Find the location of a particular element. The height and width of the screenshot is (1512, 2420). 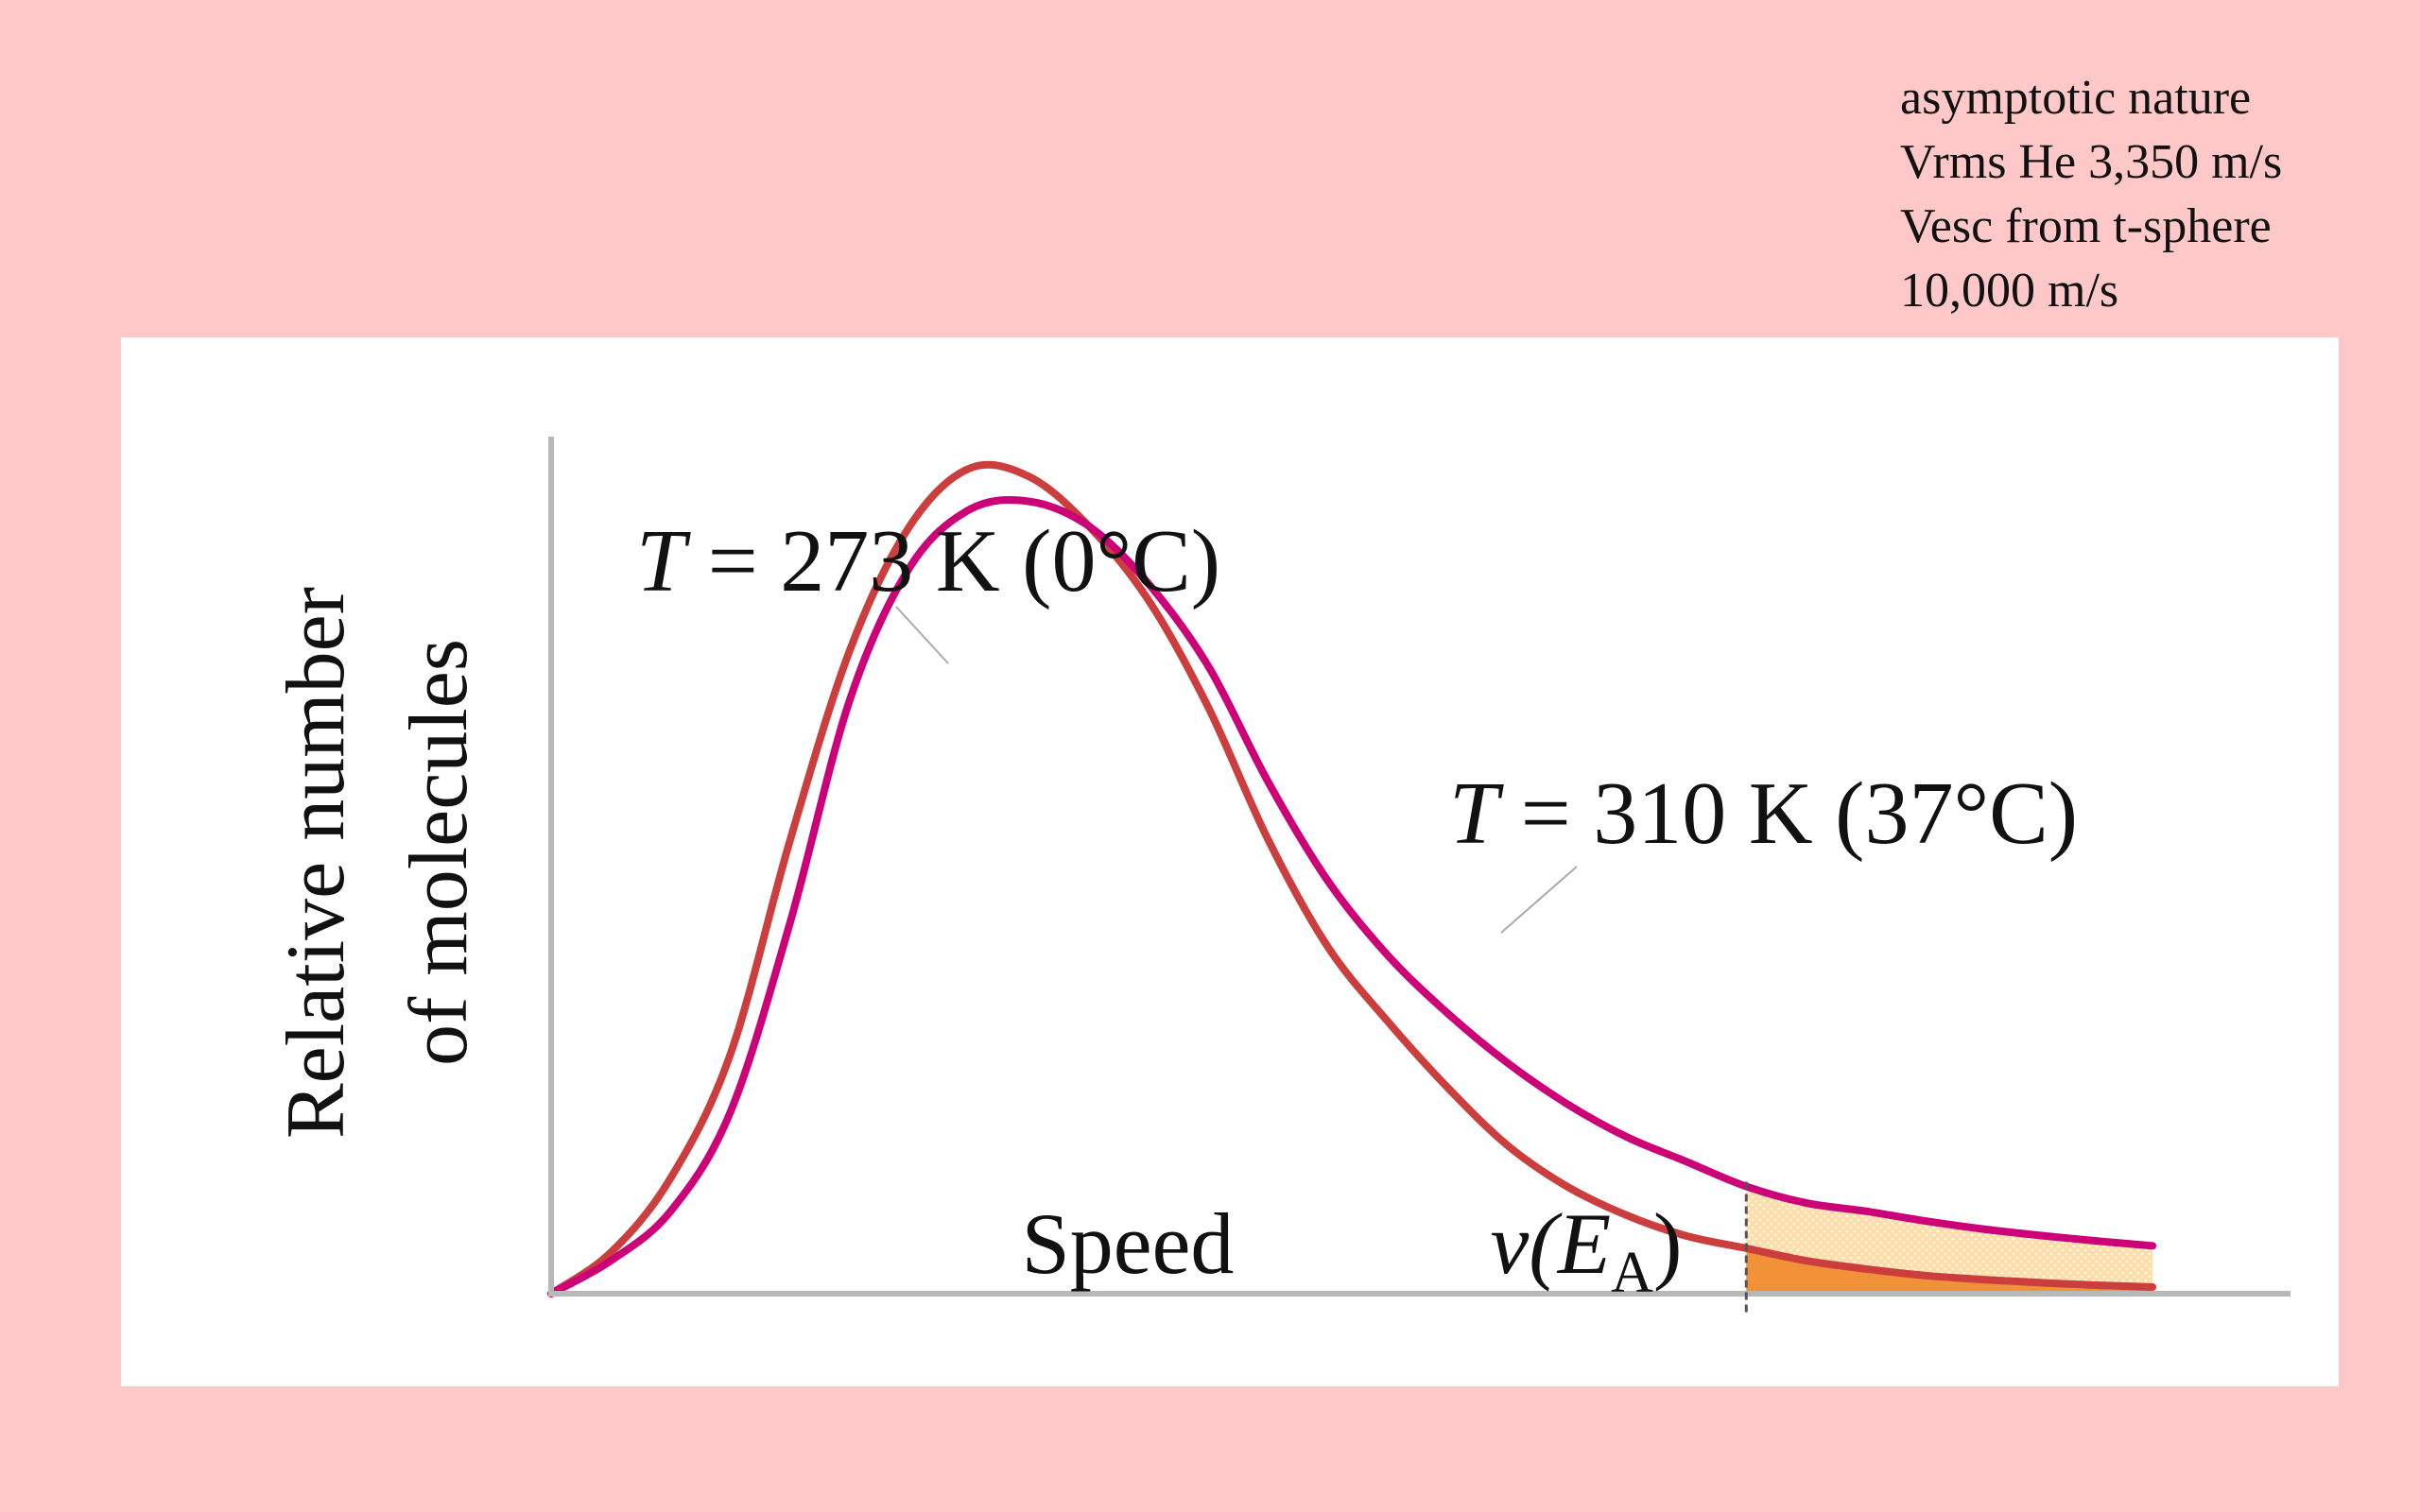

y-axis-label-line-1: Relative number is located at coordinates (316, 863).